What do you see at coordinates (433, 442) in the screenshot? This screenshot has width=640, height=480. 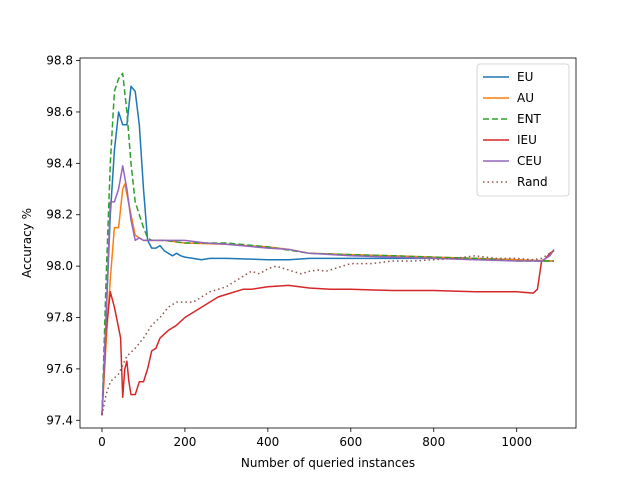 I see `x-tick-label: 800` at bounding box center [433, 442].